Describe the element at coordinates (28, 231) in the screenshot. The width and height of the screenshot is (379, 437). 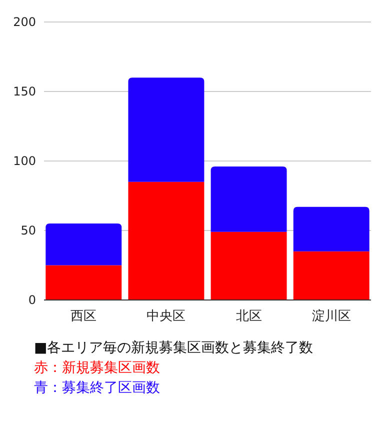
I see `y-tick-label: 50` at that location.